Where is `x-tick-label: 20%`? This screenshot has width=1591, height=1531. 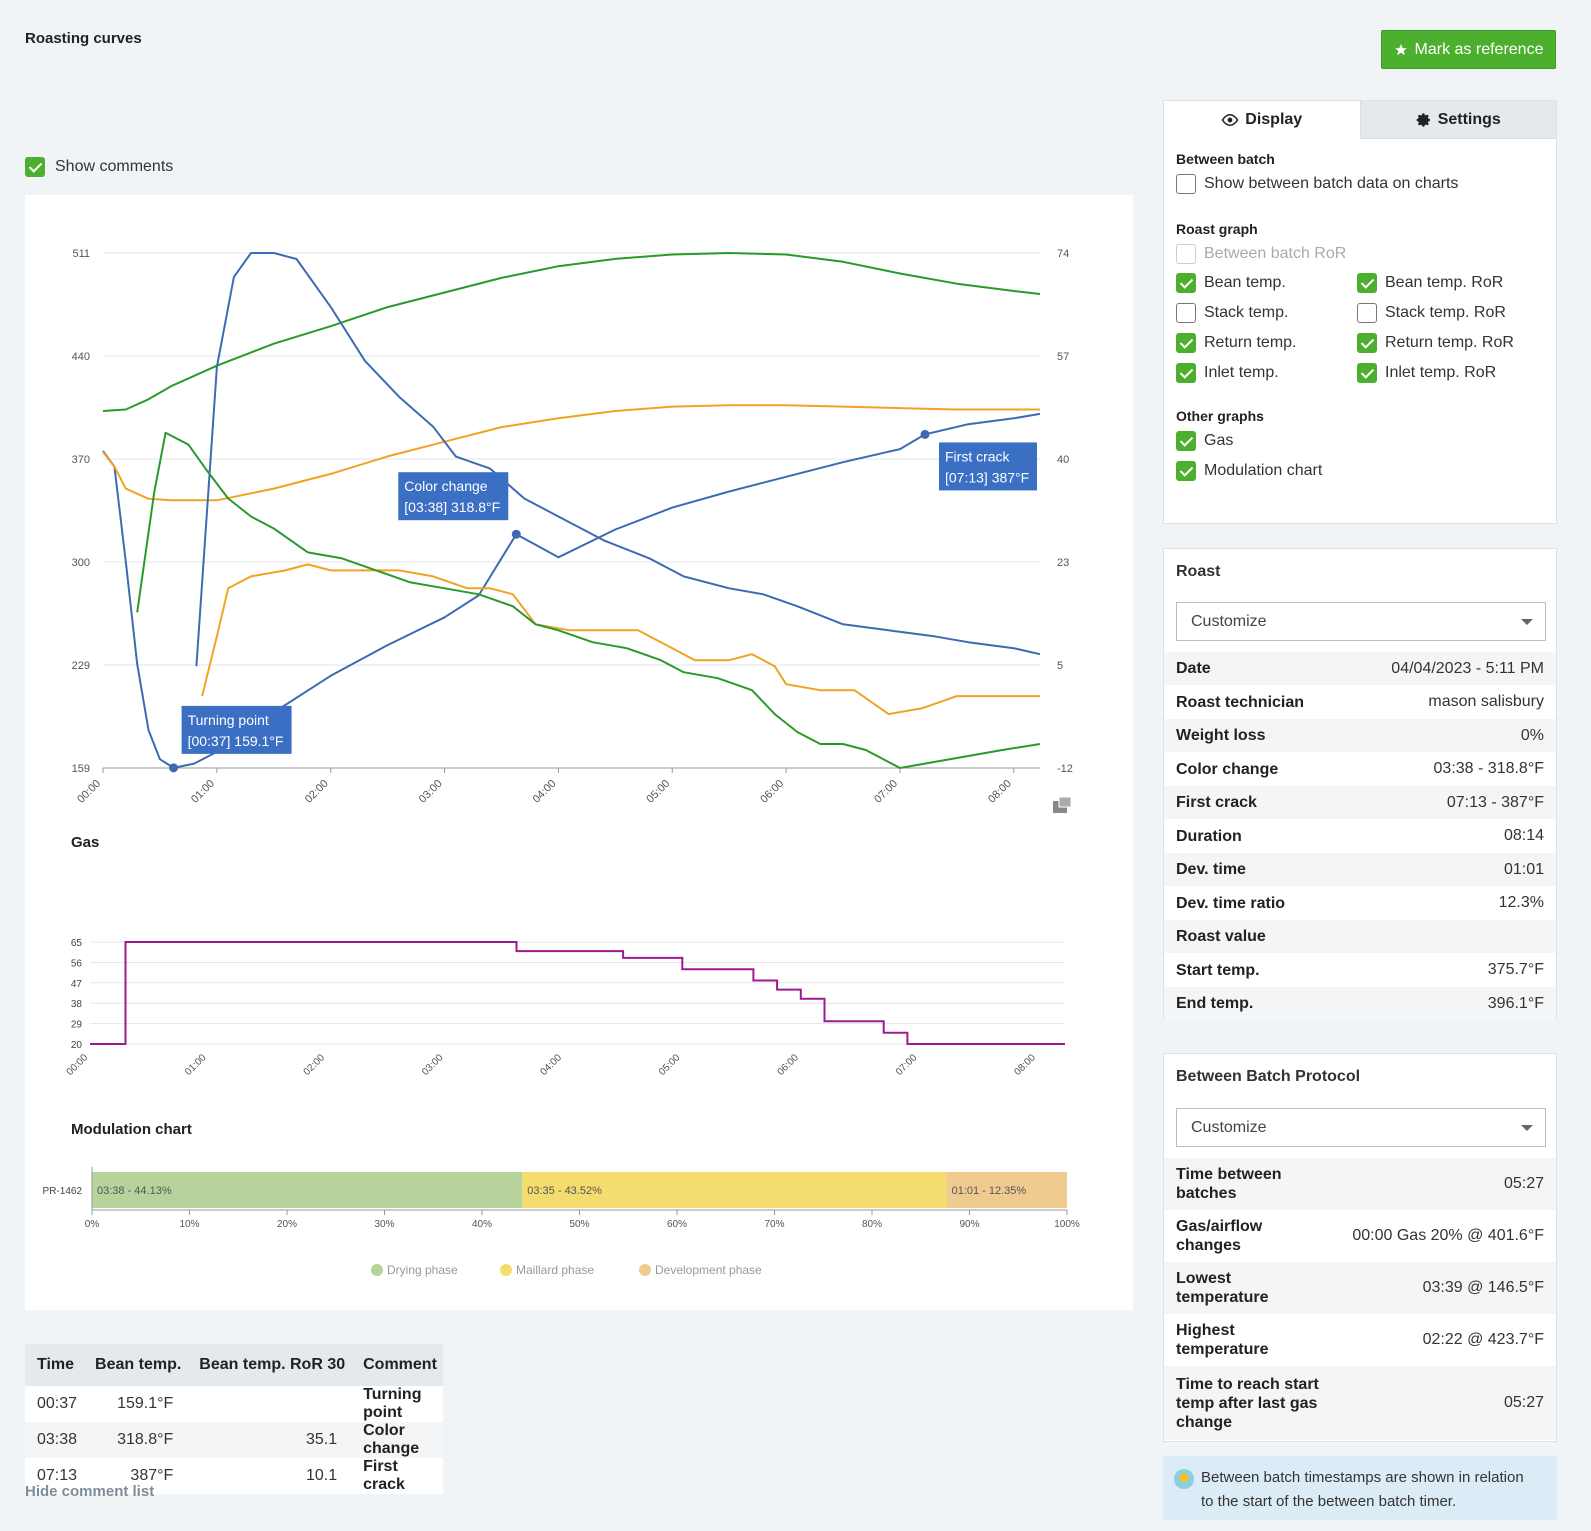
x-tick-label: 20% is located at coordinates (287, 1224).